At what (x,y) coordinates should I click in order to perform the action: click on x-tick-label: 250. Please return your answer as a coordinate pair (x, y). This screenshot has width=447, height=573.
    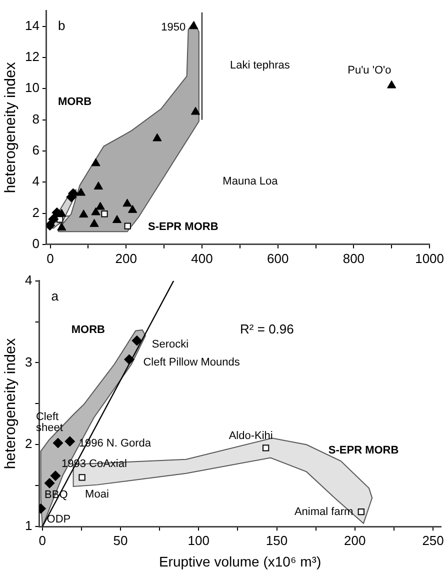
    Looking at the image, I should click on (433, 540).